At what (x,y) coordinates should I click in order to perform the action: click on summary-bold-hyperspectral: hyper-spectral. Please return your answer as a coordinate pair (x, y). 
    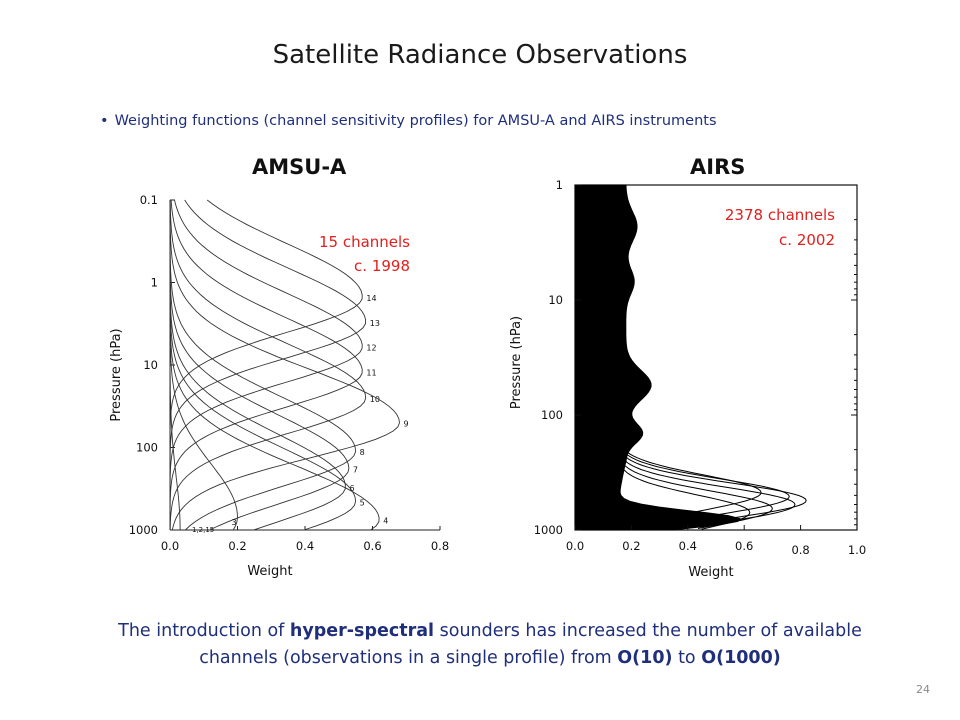
    Looking at the image, I should click on (362, 631).